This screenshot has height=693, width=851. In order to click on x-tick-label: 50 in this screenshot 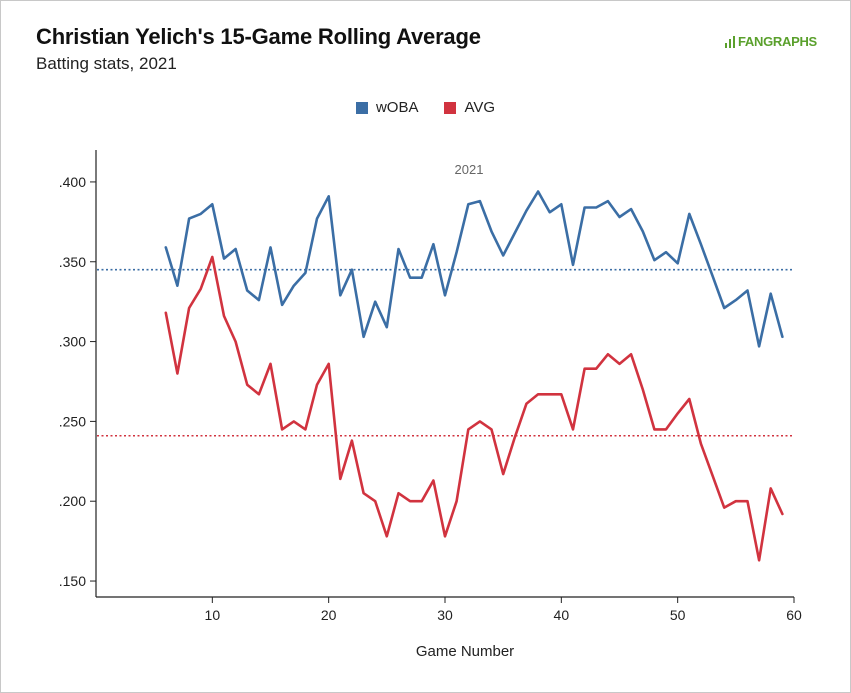, I will do `click(678, 615)`.